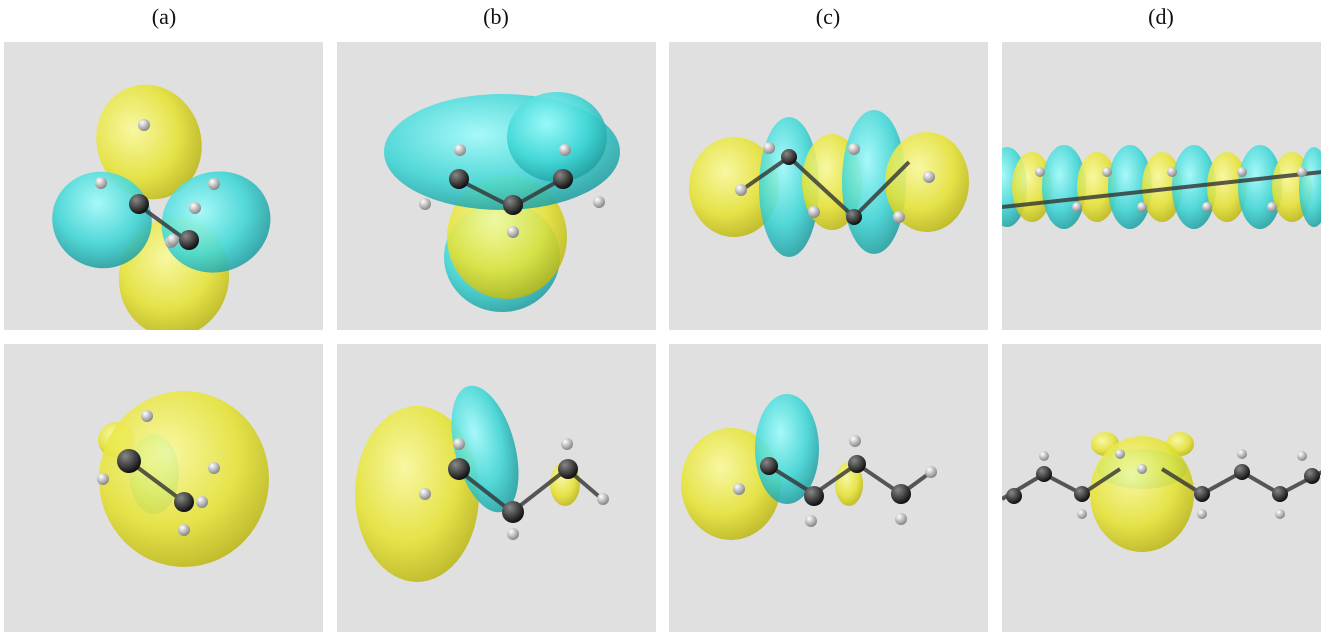 The image size is (1328, 633). I want to click on panel-label: (b), so click(496, 16).